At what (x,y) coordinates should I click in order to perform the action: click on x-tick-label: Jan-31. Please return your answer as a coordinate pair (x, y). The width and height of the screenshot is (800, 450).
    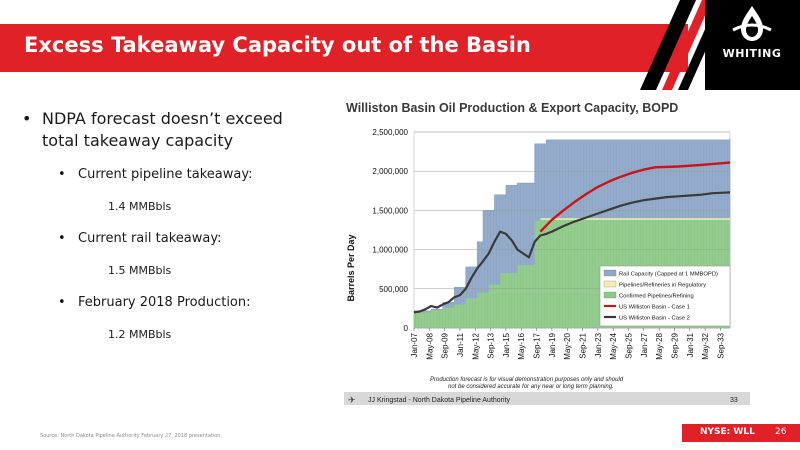
    Looking at the image, I should click on (690, 344).